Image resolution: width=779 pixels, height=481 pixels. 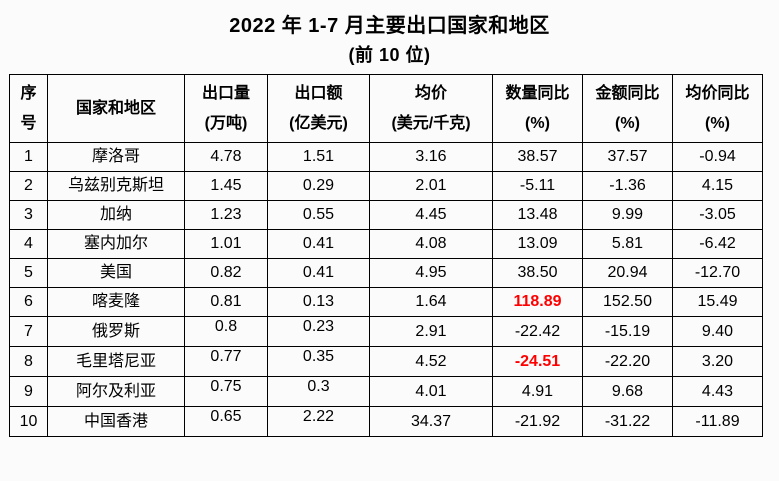 What do you see at coordinates (717, 331) in the screenshot?
I see `cell-price_yoy: 9.40` at bounding box center [717, 331].